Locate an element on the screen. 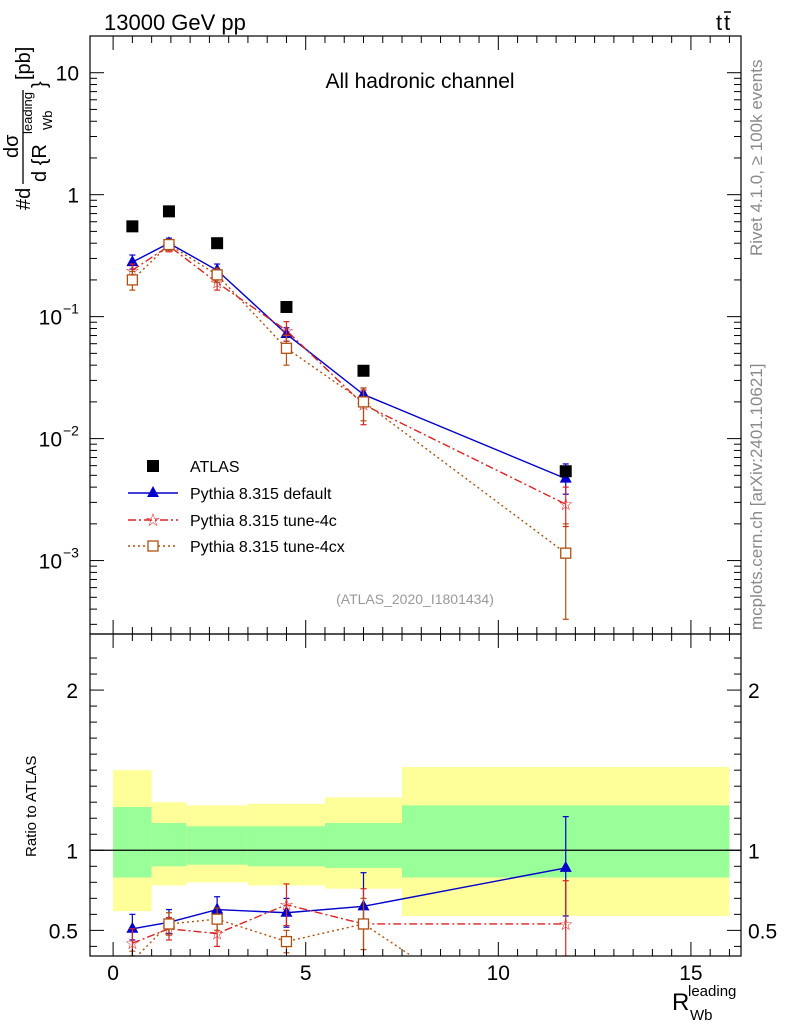  y-label-sub: Wb is located at coordinates (47, 121).